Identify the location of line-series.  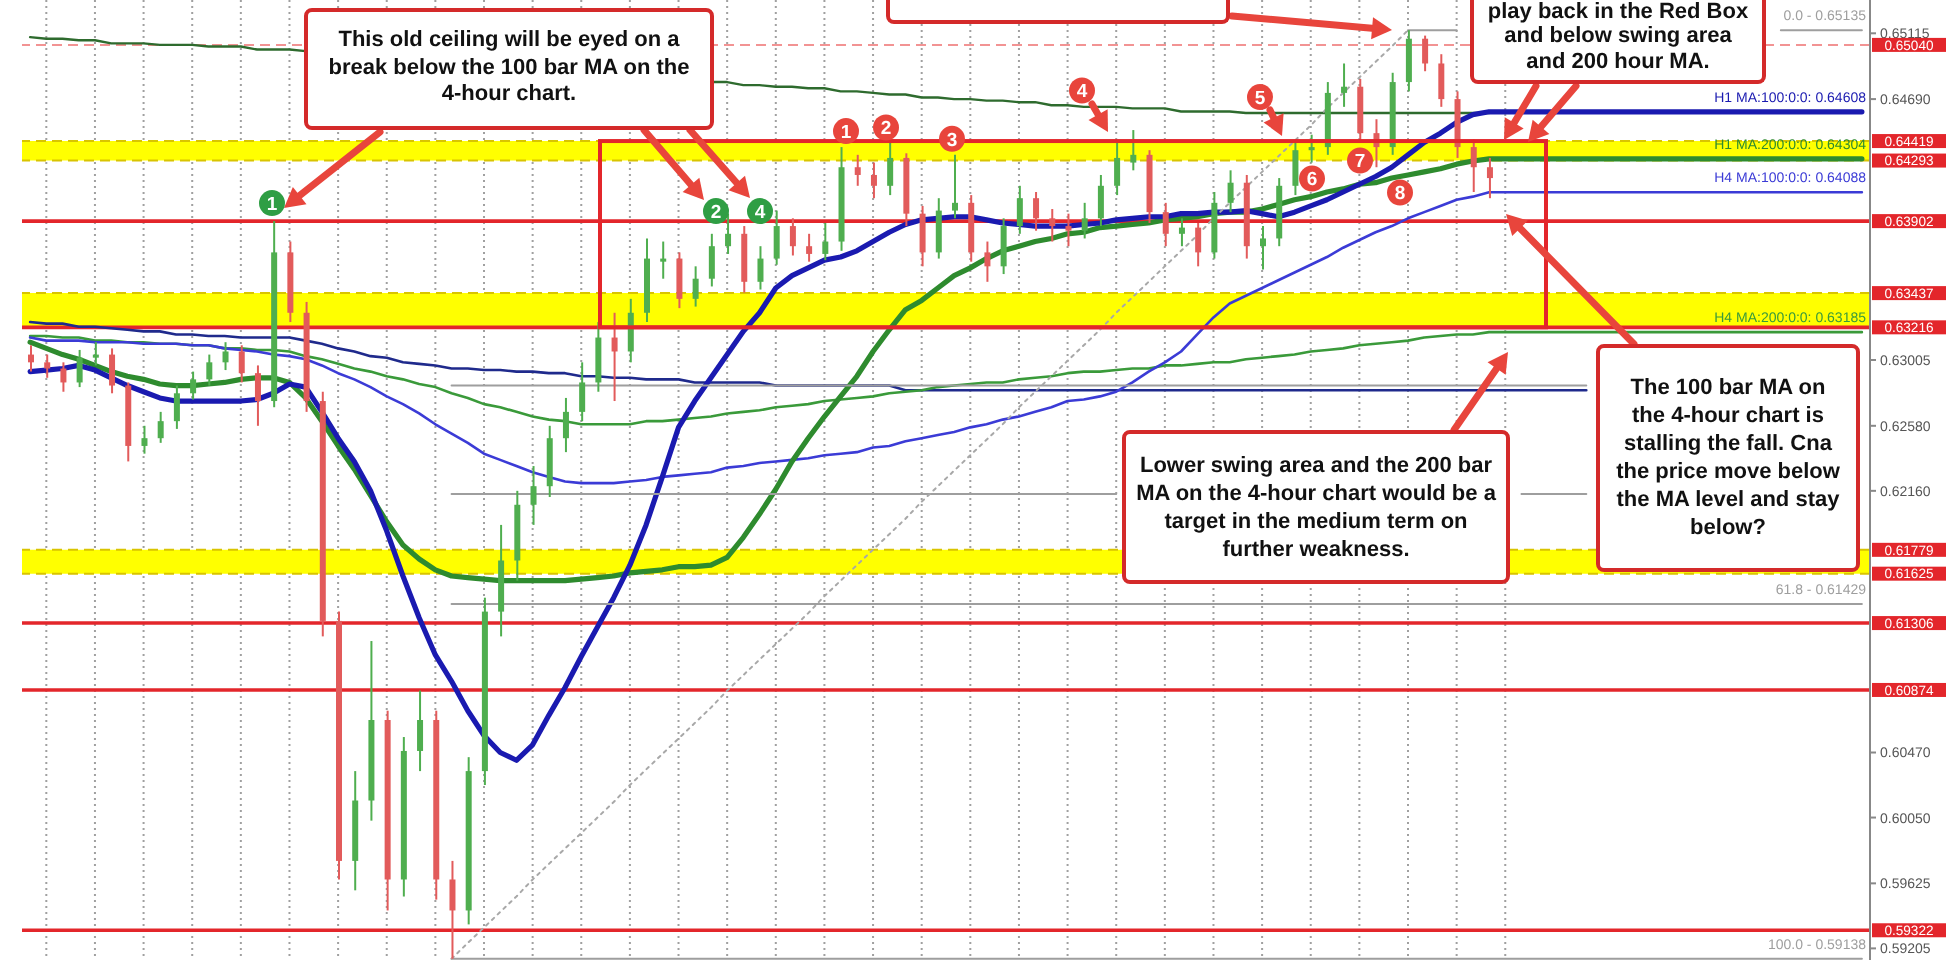
(808, 356).